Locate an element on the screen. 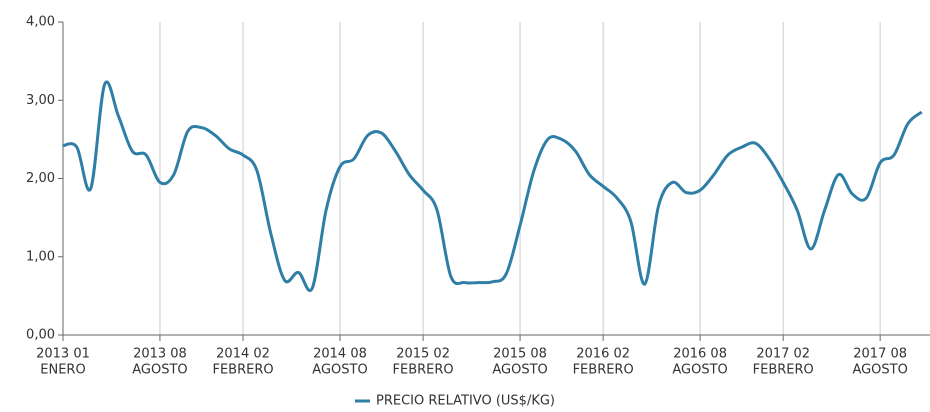 Image resolution: width=930 pixels, height=412 pixels. legend-label: PRECIO RELATIVO (US$/KG) is located at coordinates (465, 401).